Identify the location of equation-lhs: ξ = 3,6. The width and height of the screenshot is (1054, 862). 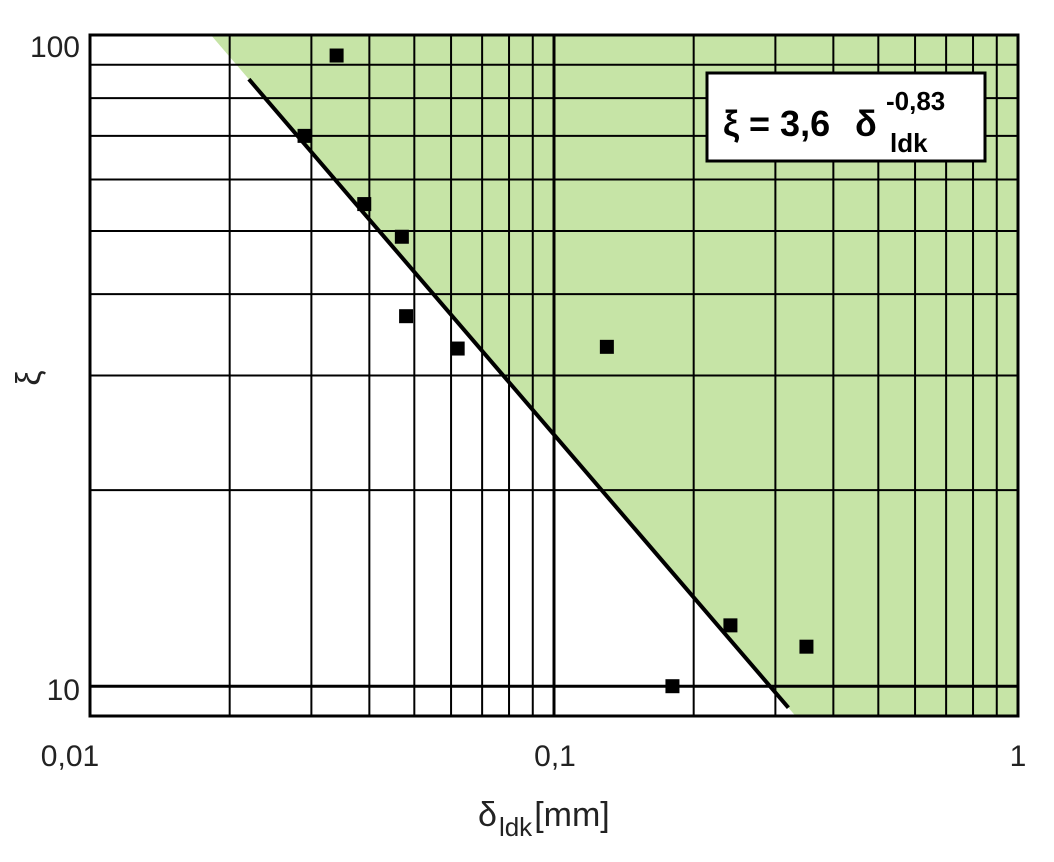
(776, 123).